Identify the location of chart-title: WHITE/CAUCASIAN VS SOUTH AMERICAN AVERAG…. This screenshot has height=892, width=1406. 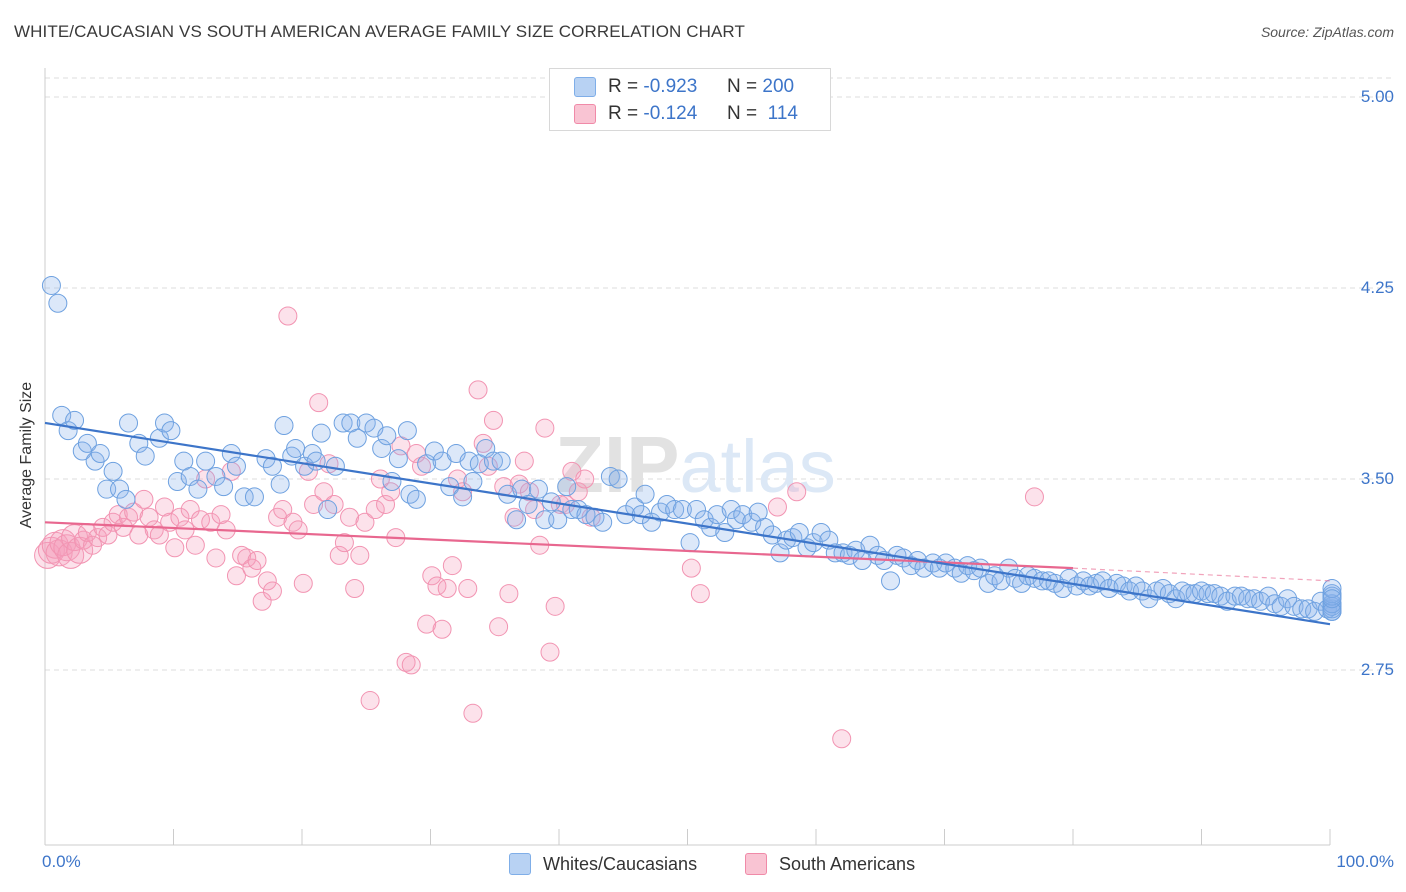
(379, 31).